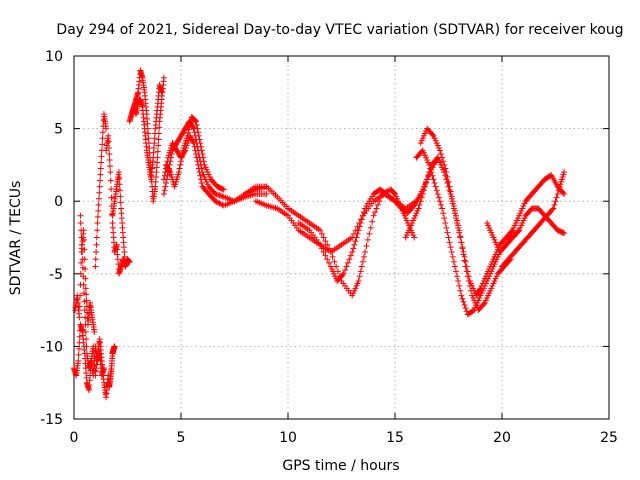 Image resolution: width=640 pixels, height=480 pixels. I want to click on y-tick-label: 0, so click(58, 202).